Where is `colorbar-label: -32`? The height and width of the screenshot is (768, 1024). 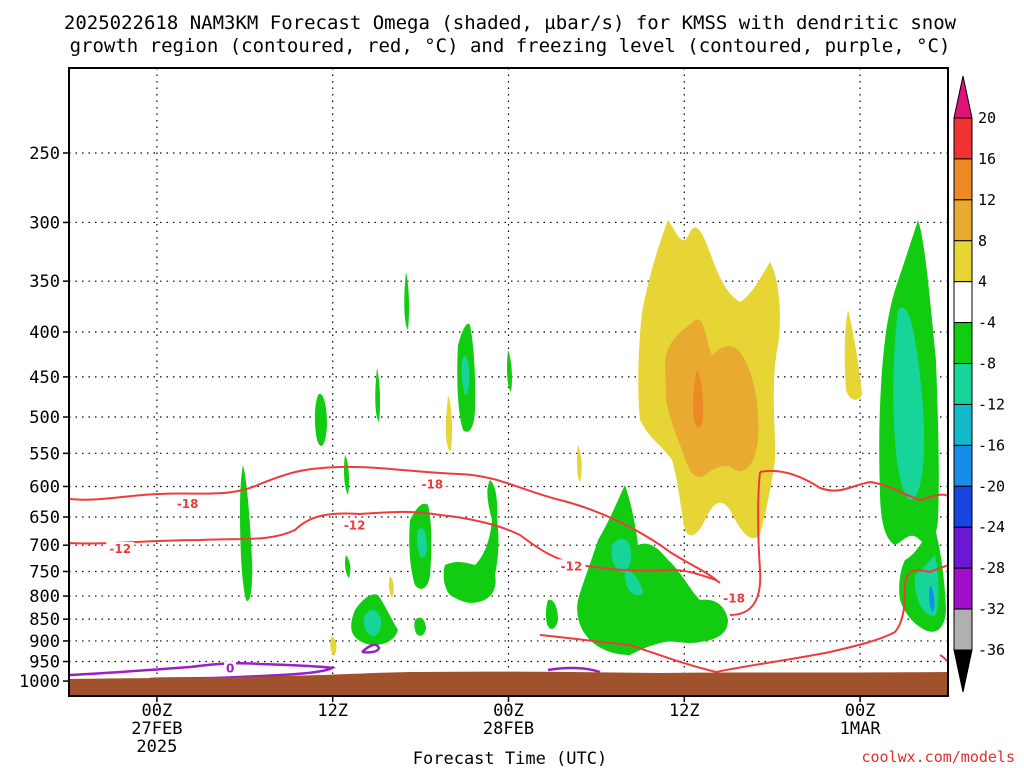 colorbar-label: -32 is located at coordinates (991, 609).